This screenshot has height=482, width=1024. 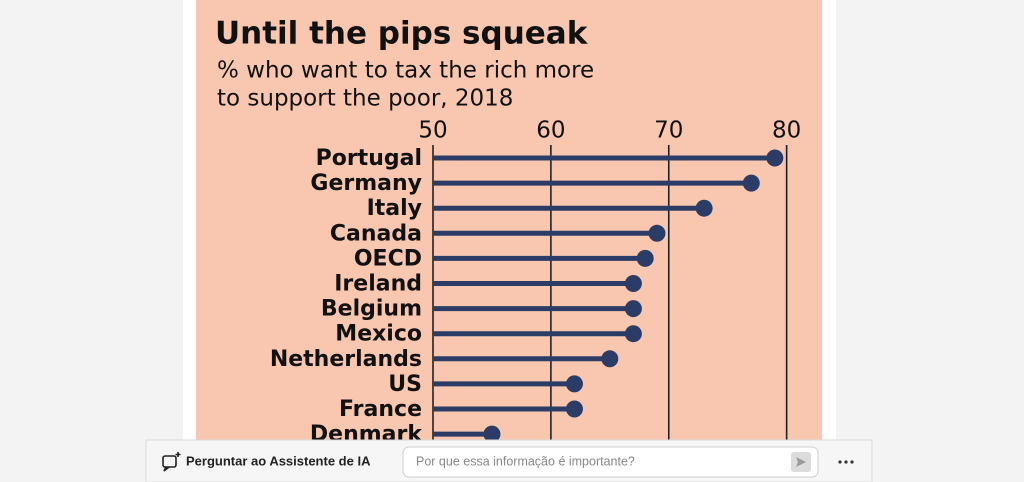 What do you see at coordinates (278, 460) in the screenshot?
I see `assistant-label: Perguntar ao Assistente de IA` at bounding box center [278, 460].